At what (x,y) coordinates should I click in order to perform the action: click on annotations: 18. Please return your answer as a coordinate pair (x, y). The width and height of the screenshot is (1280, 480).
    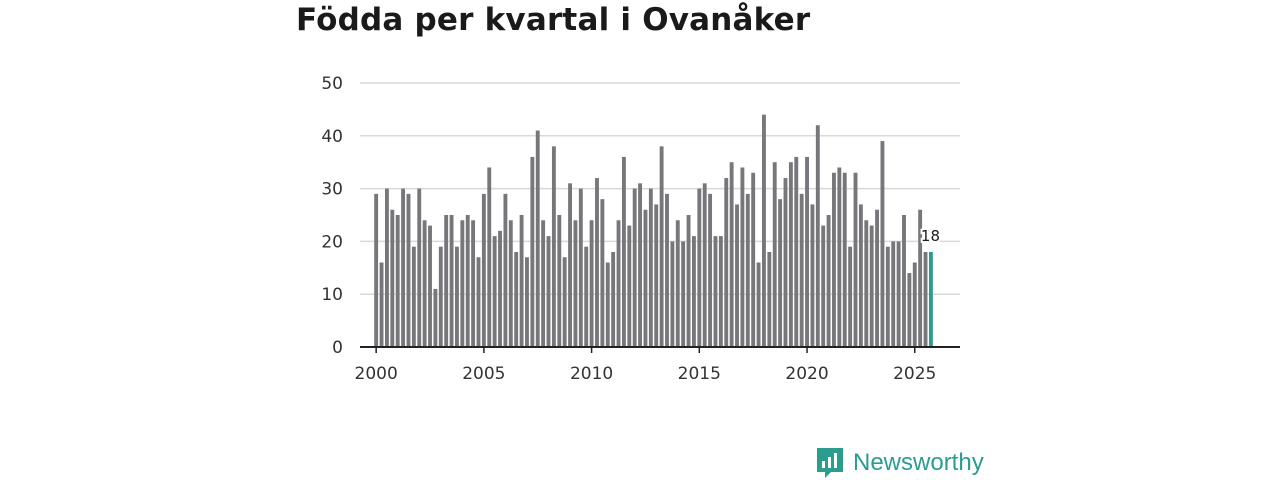
    Looking at the image, I should click on (930, 236).